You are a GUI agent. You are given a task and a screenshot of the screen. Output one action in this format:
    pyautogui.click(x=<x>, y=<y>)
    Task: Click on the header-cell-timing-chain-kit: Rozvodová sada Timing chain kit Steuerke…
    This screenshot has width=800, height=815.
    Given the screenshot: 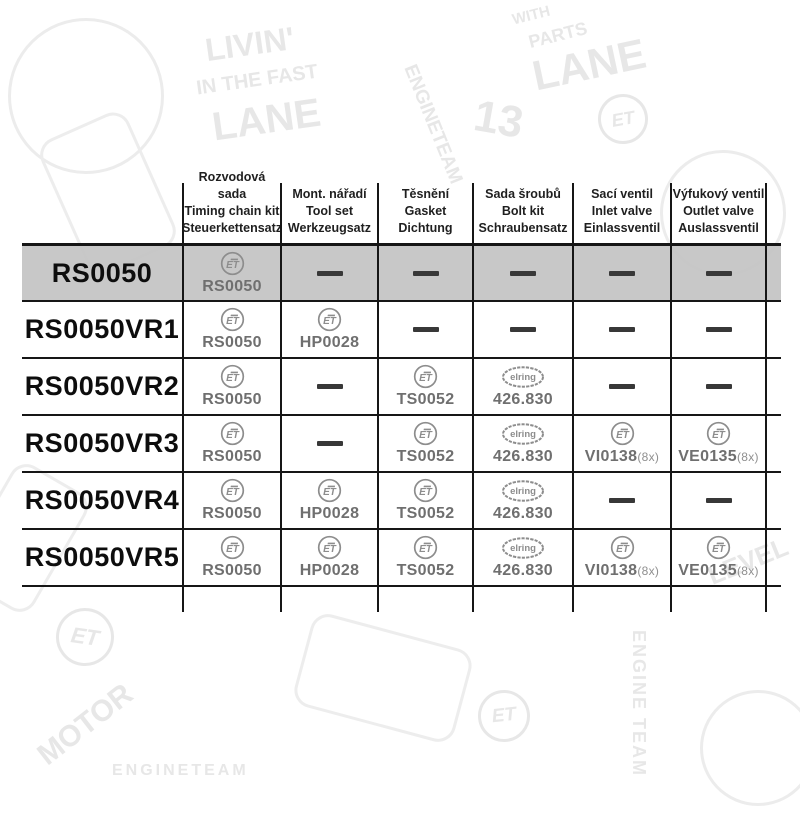 What is the action you would take?
    pyautogui.click(x=232, y=206)
    